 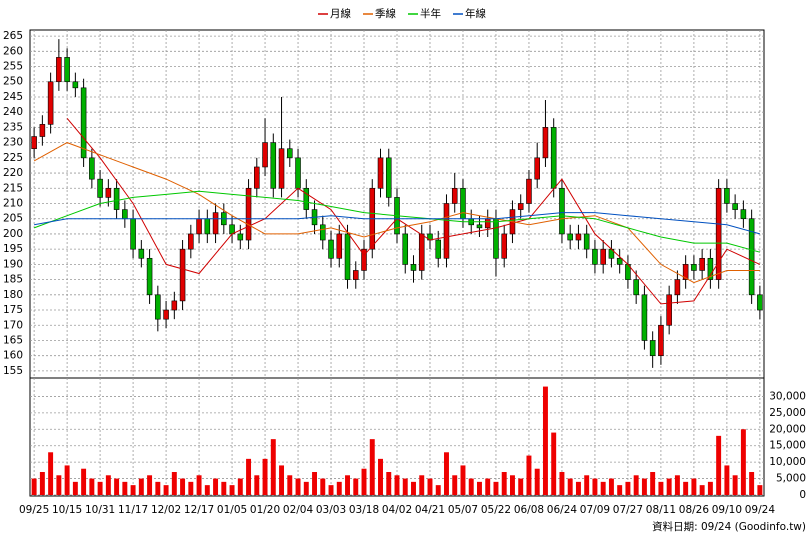 I want to click on y-tick-label: 165, so click(x=13, y=340).